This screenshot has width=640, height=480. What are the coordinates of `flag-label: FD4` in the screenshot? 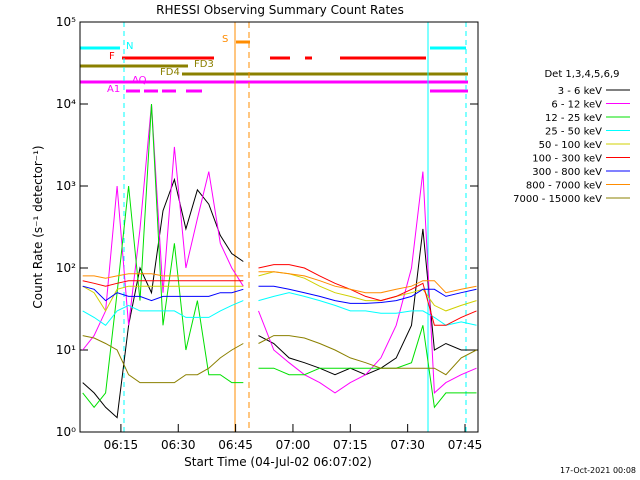 It's located at (170, 72).